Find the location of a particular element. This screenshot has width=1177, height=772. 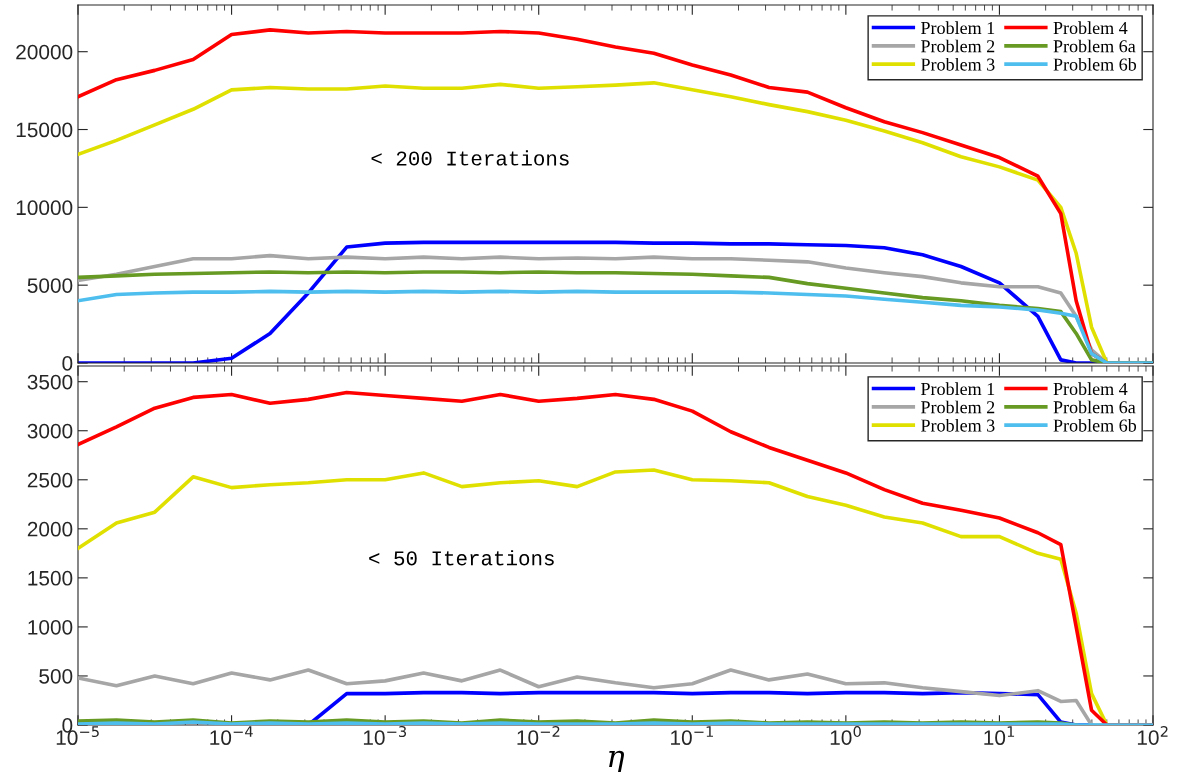

y-tick-label: 5000 is located at coordinates (50, 285).